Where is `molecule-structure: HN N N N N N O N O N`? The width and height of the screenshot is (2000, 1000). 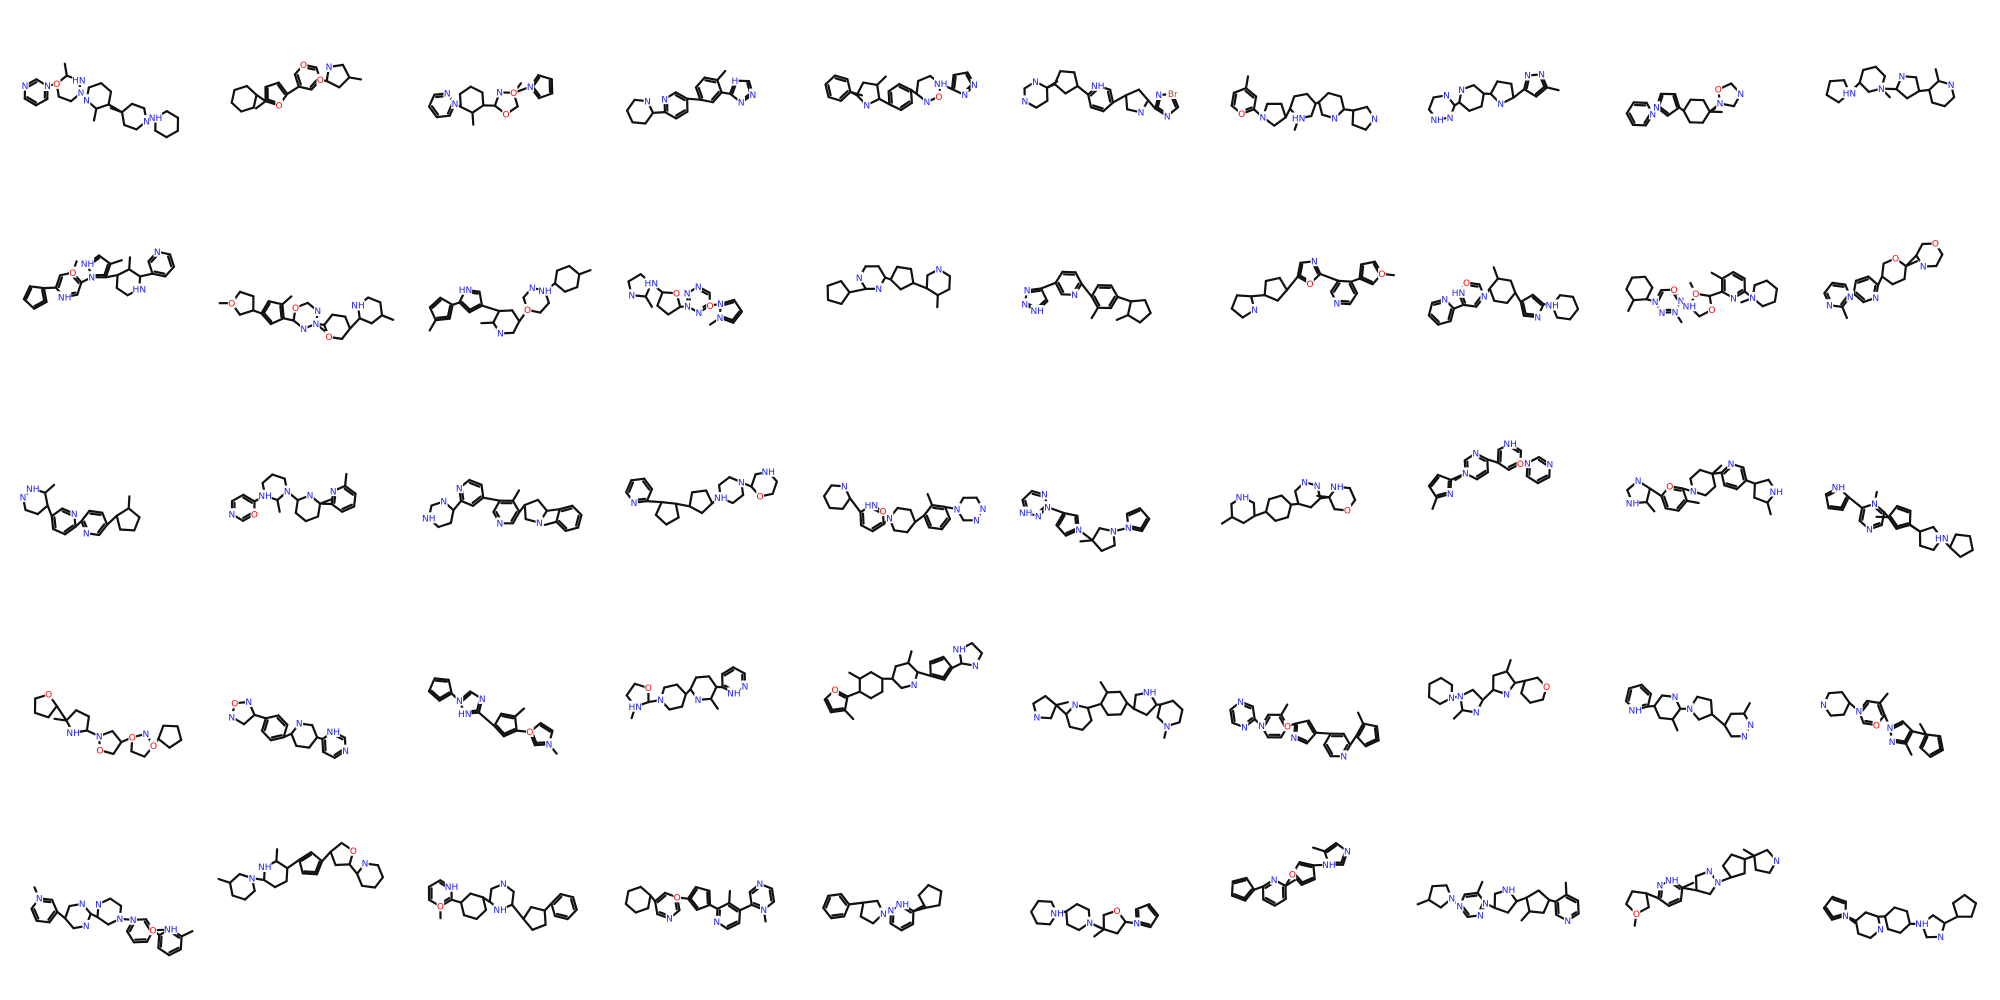 molecule-structure: HN N N N N N O N O N is located at coordinates (700, 300).